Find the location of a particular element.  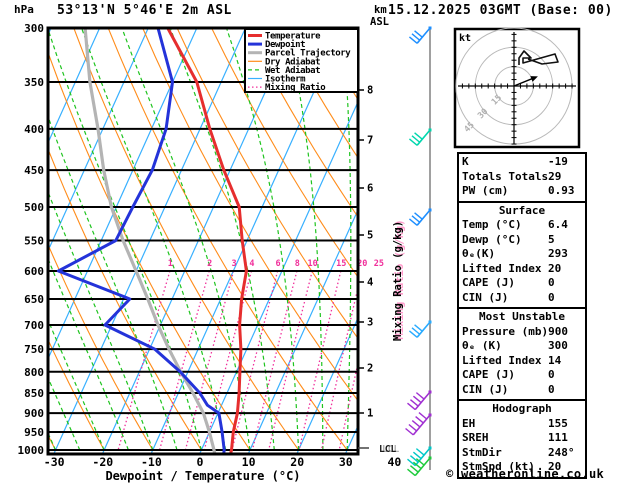

table-row-value: 14 is located at coordinates (555, 360).